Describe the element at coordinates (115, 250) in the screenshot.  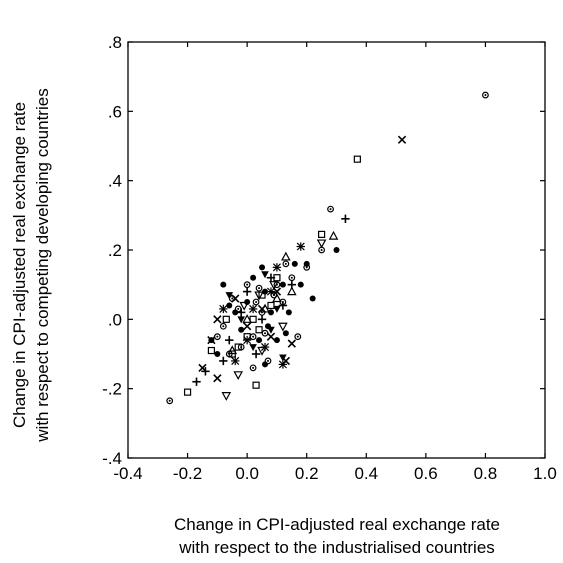
I see `y-tick-label: .2` at that location.